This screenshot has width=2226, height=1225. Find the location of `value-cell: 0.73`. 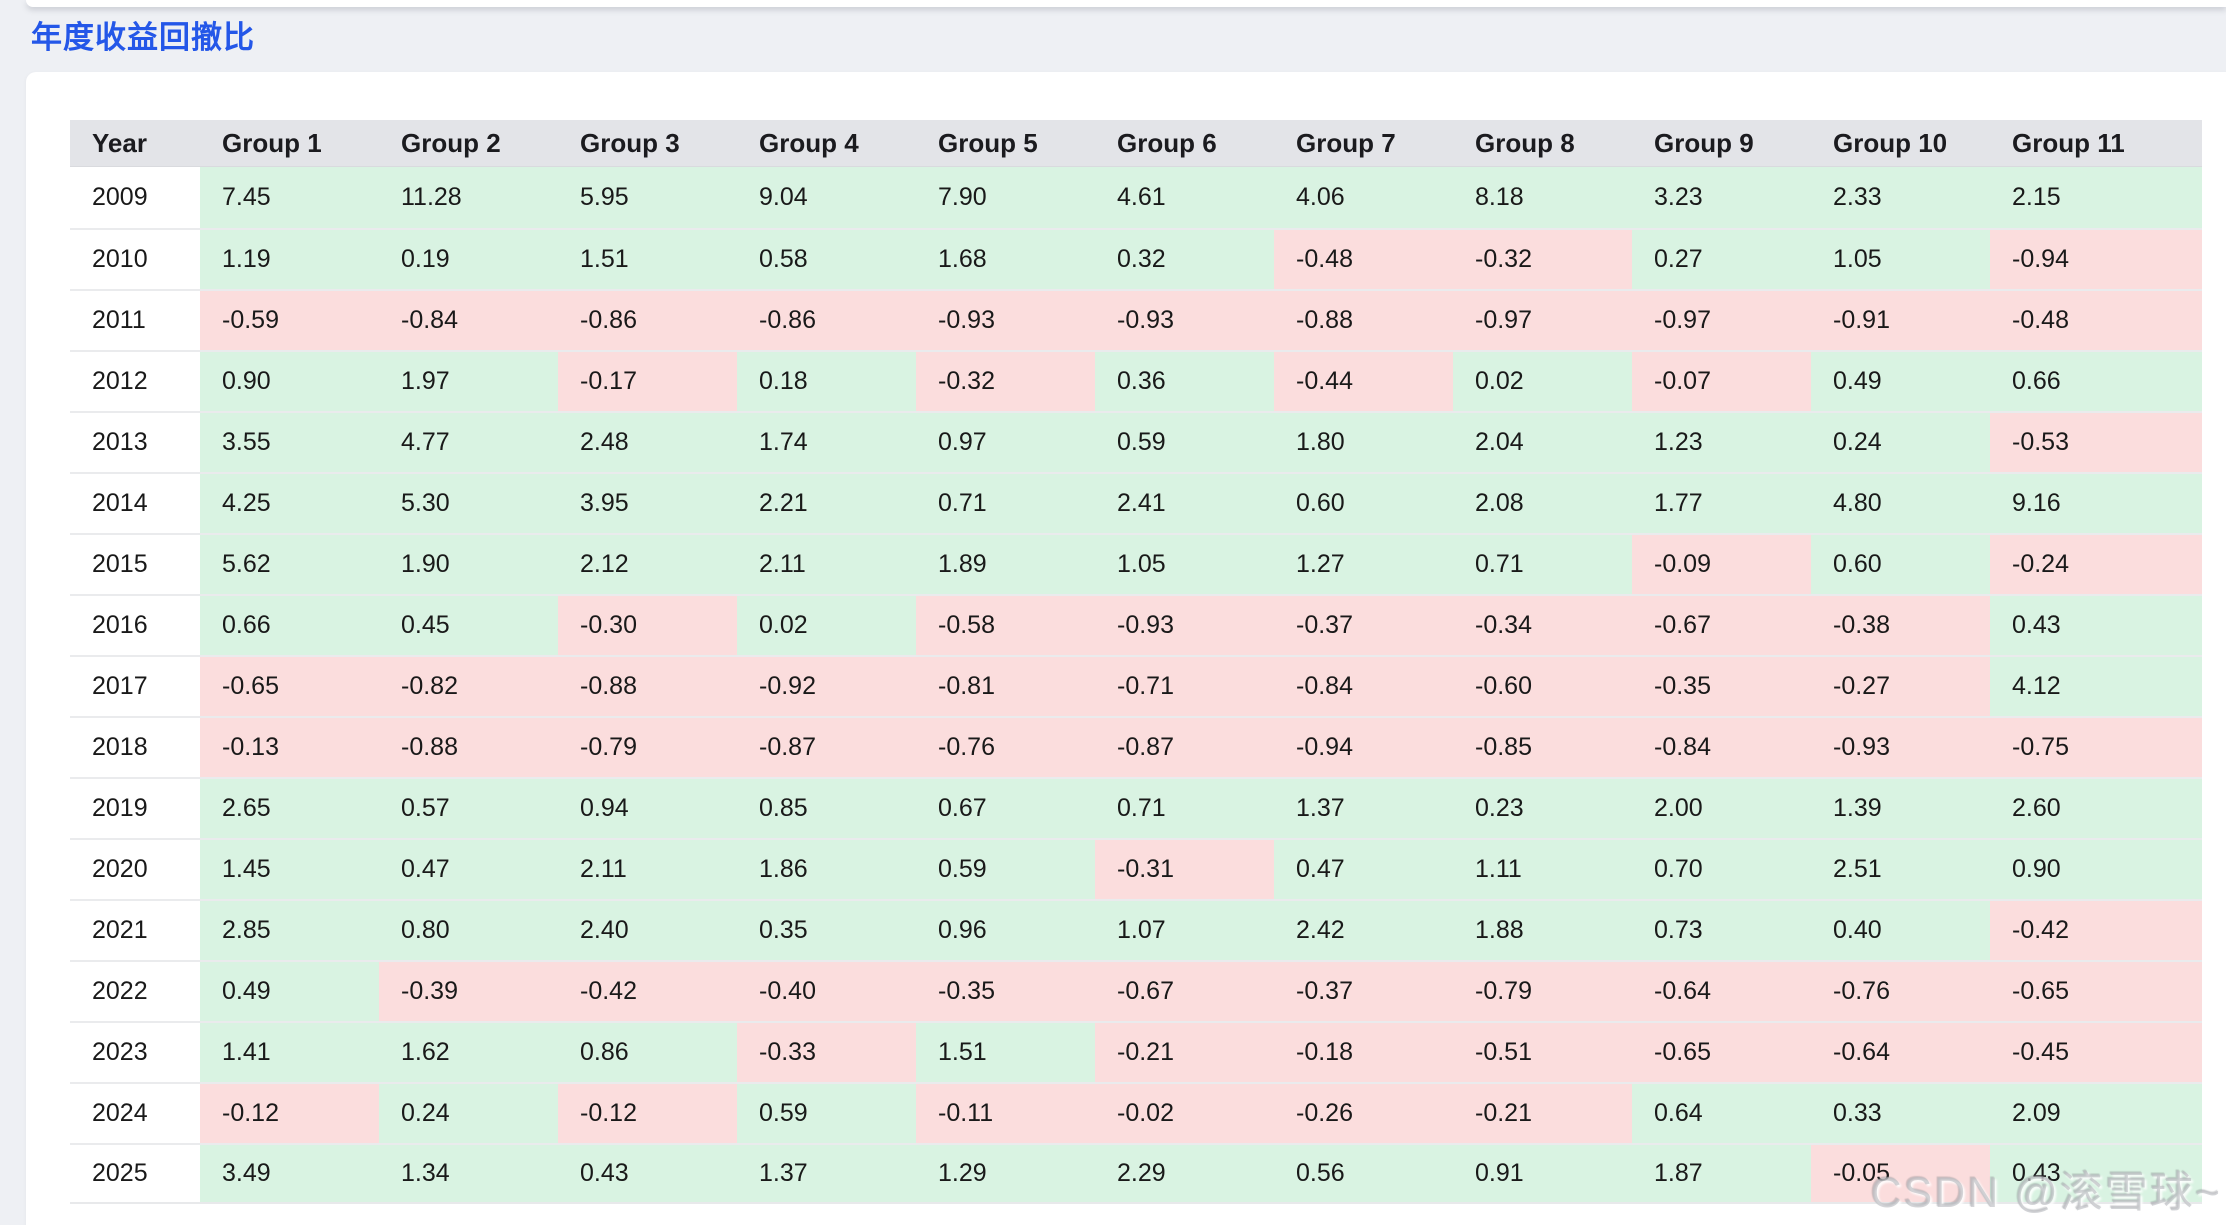

value-cell: 0.73 is located at coordinates (1721, 929).